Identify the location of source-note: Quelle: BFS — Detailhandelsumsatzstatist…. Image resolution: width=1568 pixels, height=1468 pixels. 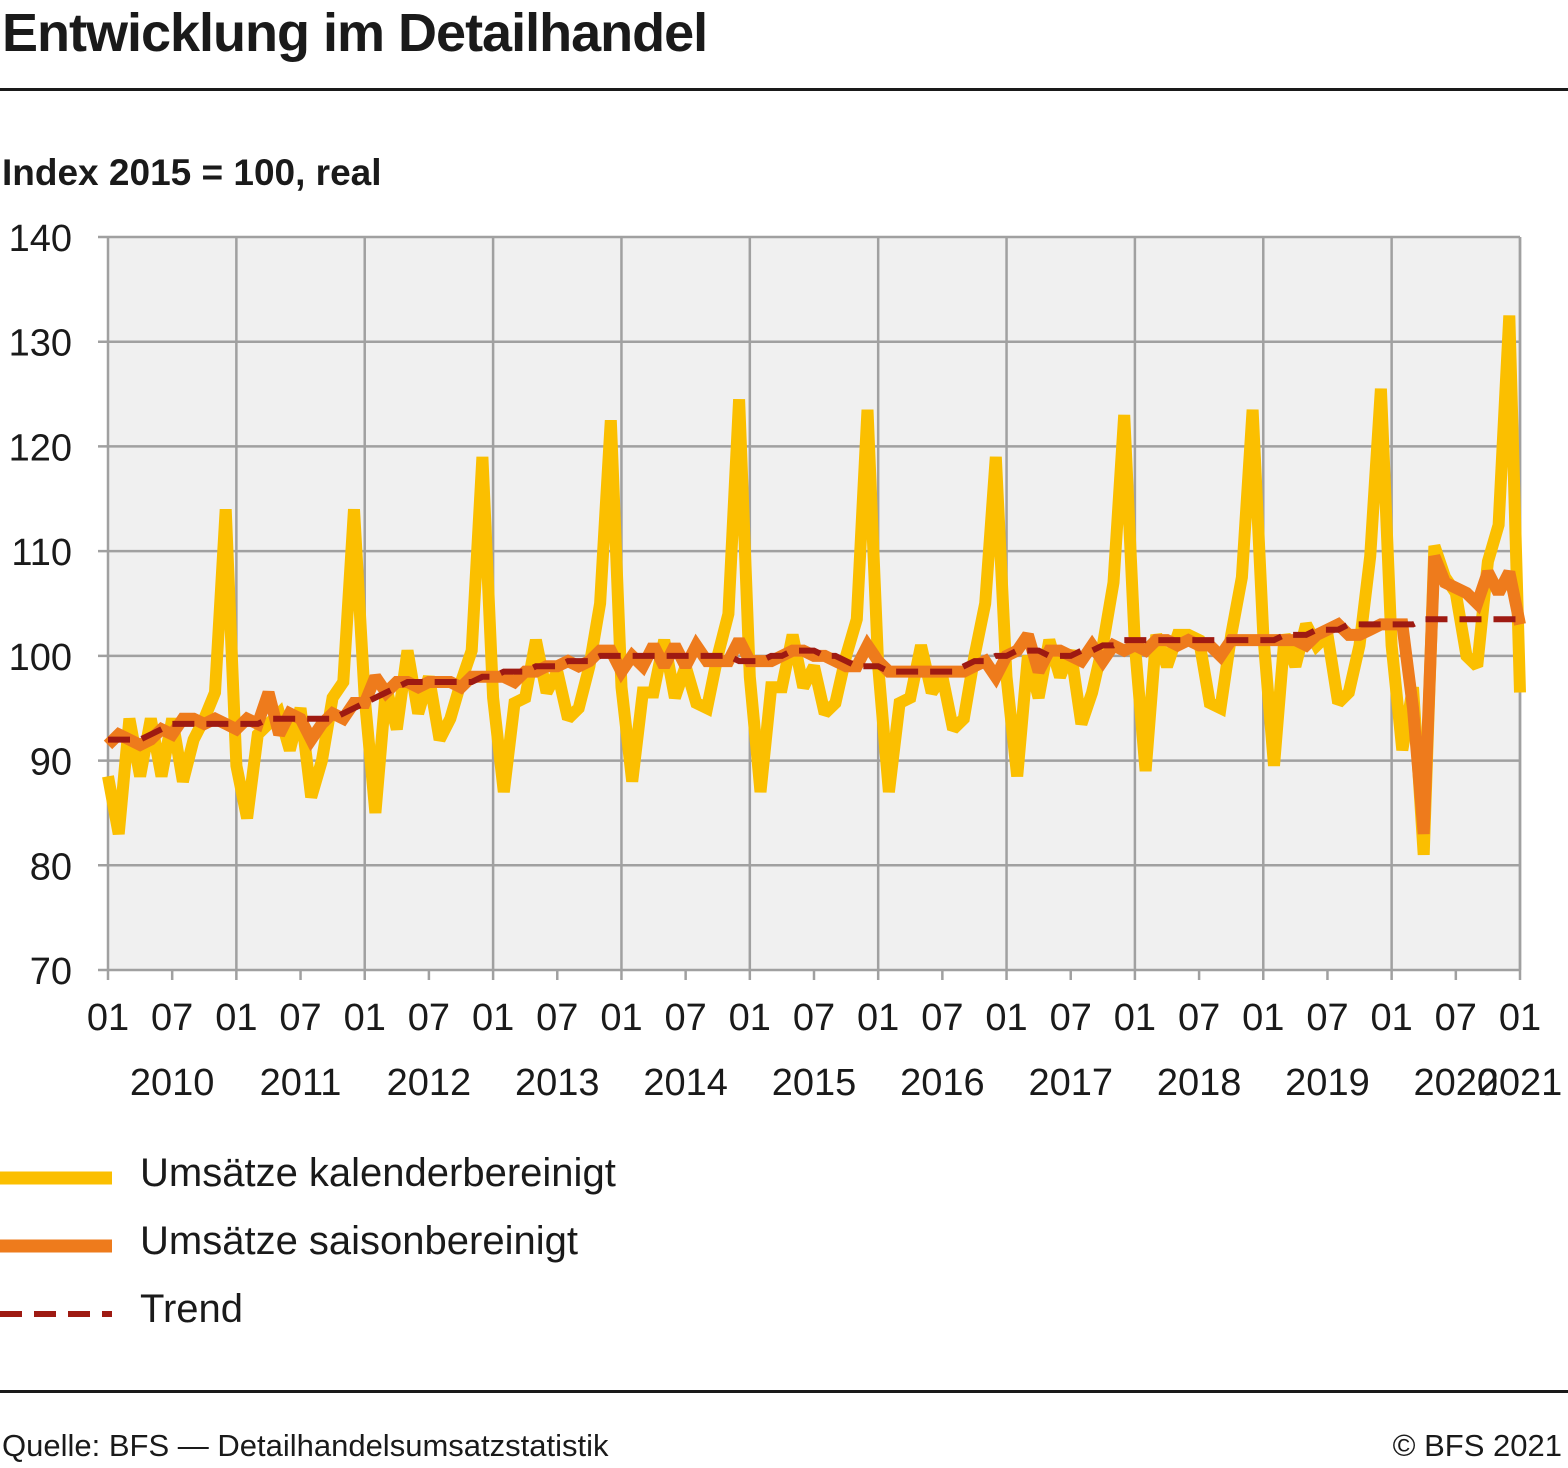
(305, 1445).